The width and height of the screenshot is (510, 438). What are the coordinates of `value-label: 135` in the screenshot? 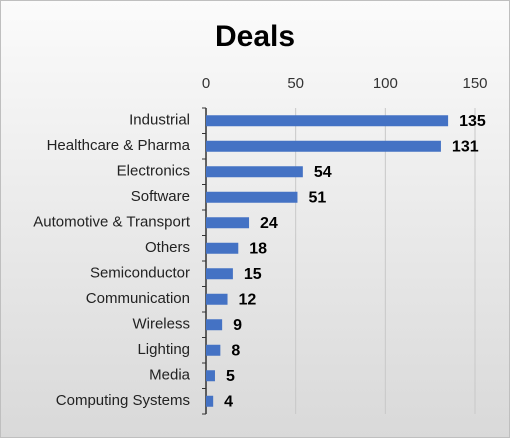 It's located at (472, 121).